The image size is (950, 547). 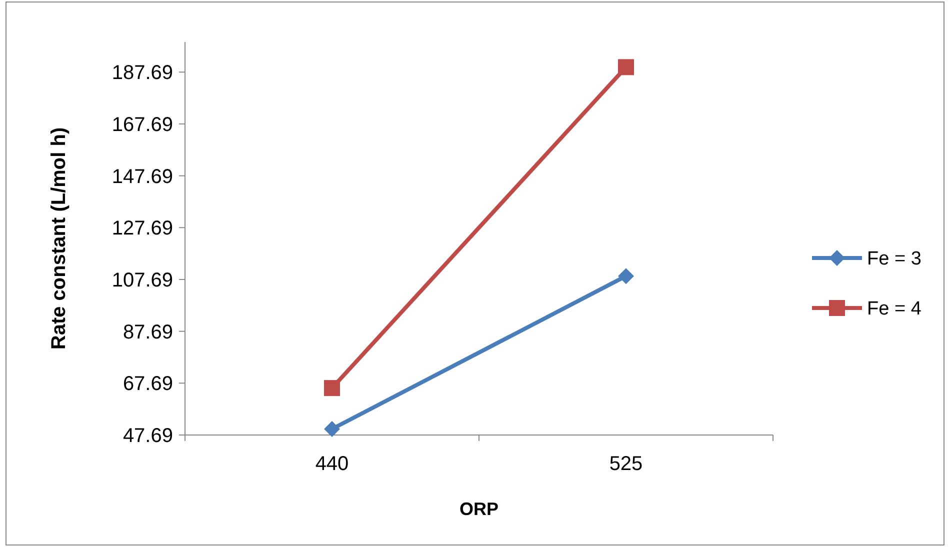 I want to click on y-tick-label: 47.69, so click(x=147, y=436).